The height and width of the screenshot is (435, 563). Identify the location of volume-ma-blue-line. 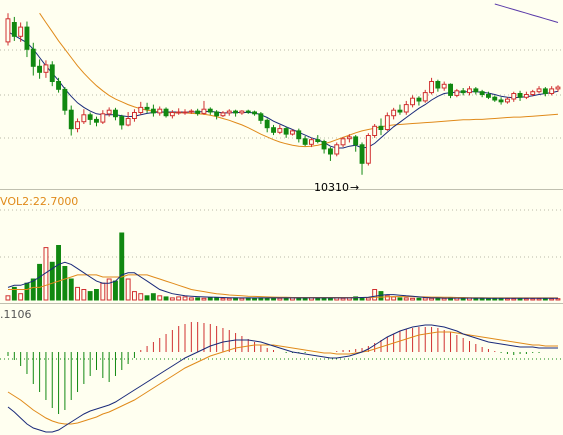
(282, 280).